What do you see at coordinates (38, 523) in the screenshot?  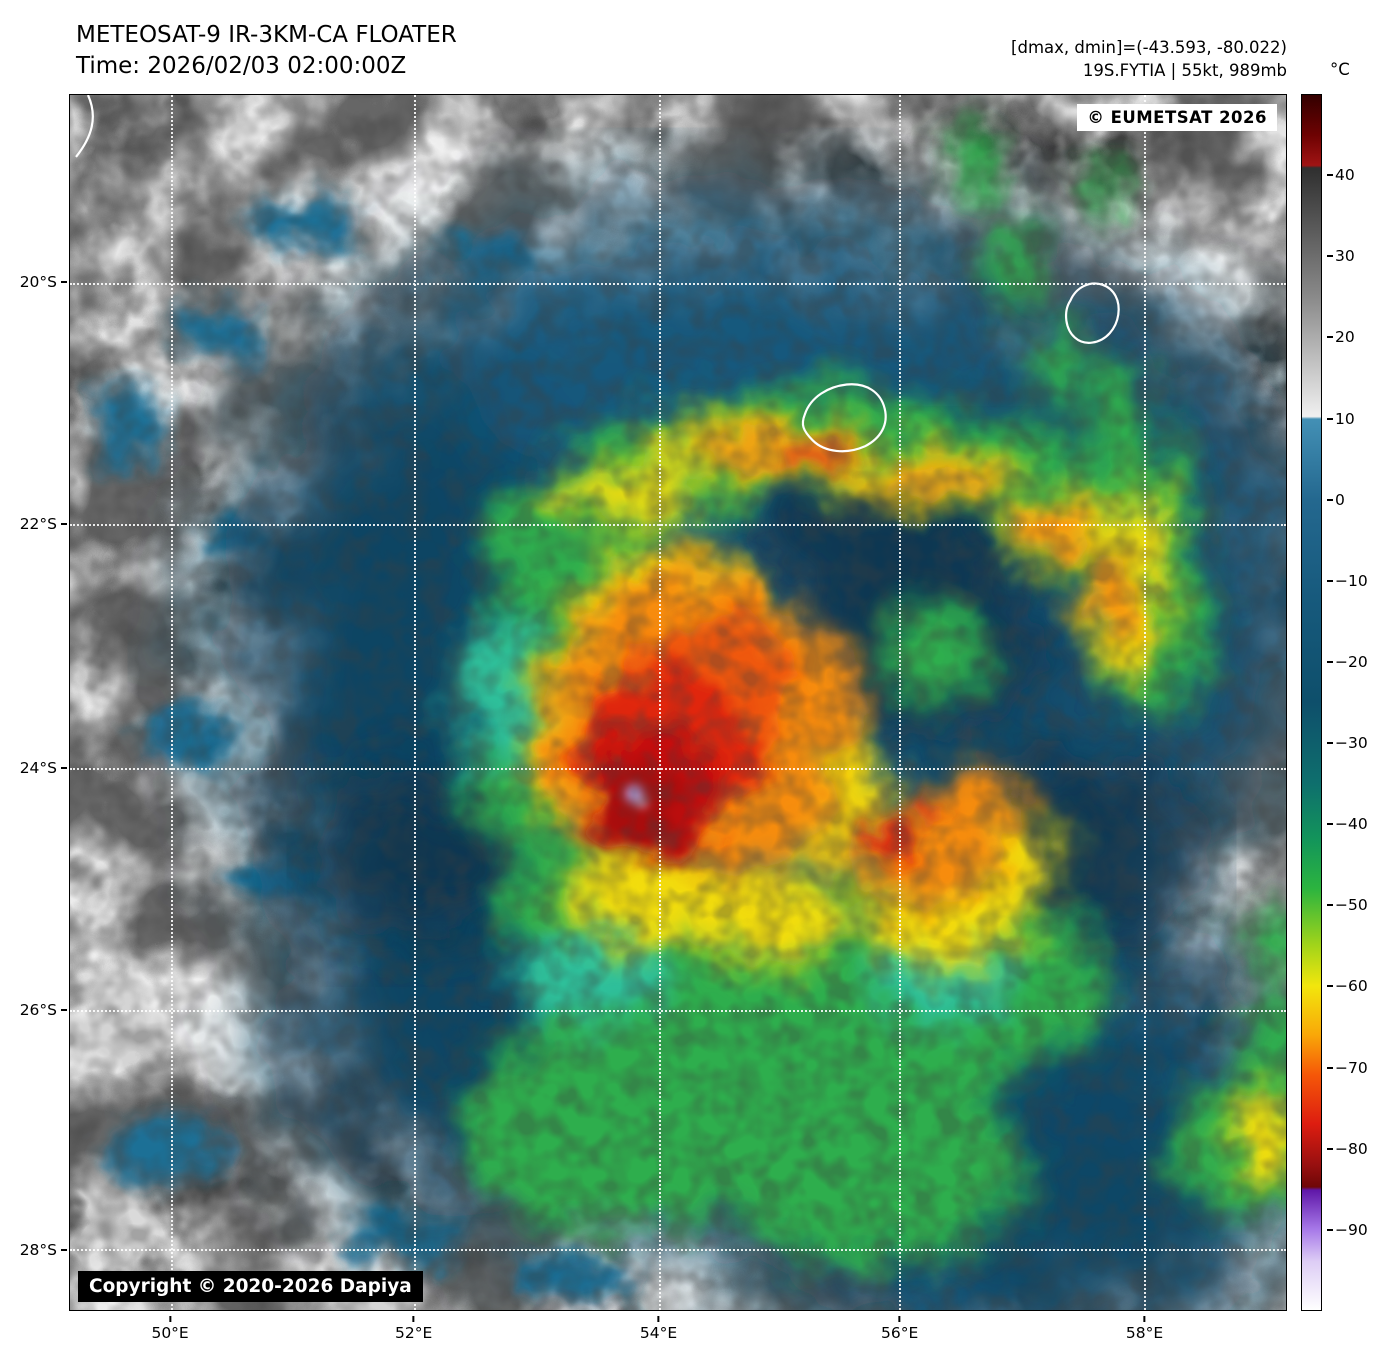 I see `lat-tick-label: 22°S` at bounding box center [38, 523].